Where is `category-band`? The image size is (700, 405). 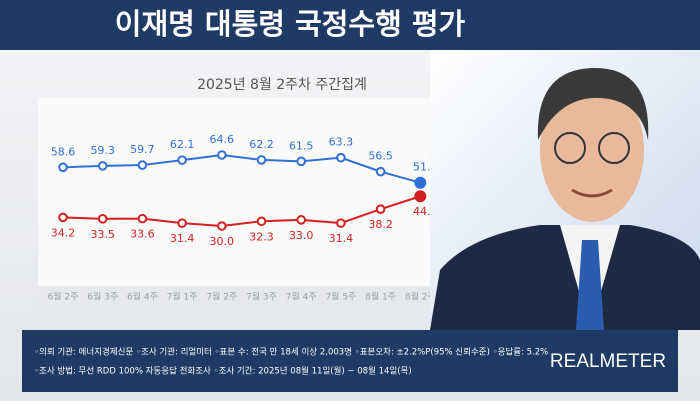
category-band is located at coordinates (285, 297).